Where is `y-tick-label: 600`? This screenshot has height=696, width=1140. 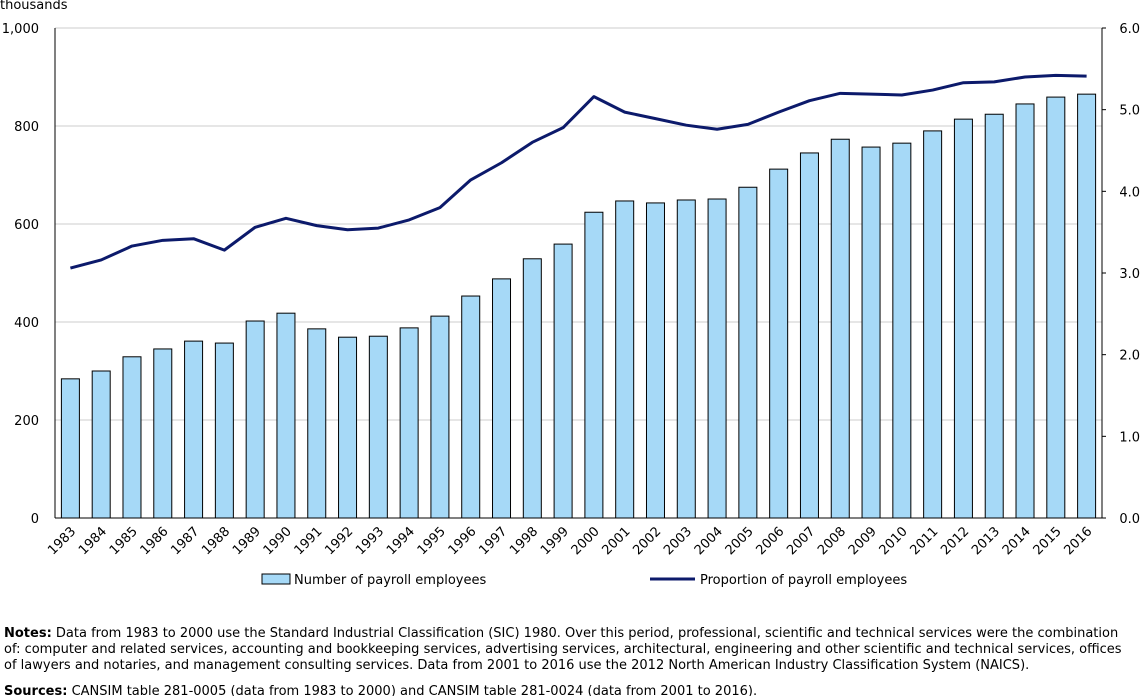 y-tick-label: 600 is located at coordinates (26, 225).